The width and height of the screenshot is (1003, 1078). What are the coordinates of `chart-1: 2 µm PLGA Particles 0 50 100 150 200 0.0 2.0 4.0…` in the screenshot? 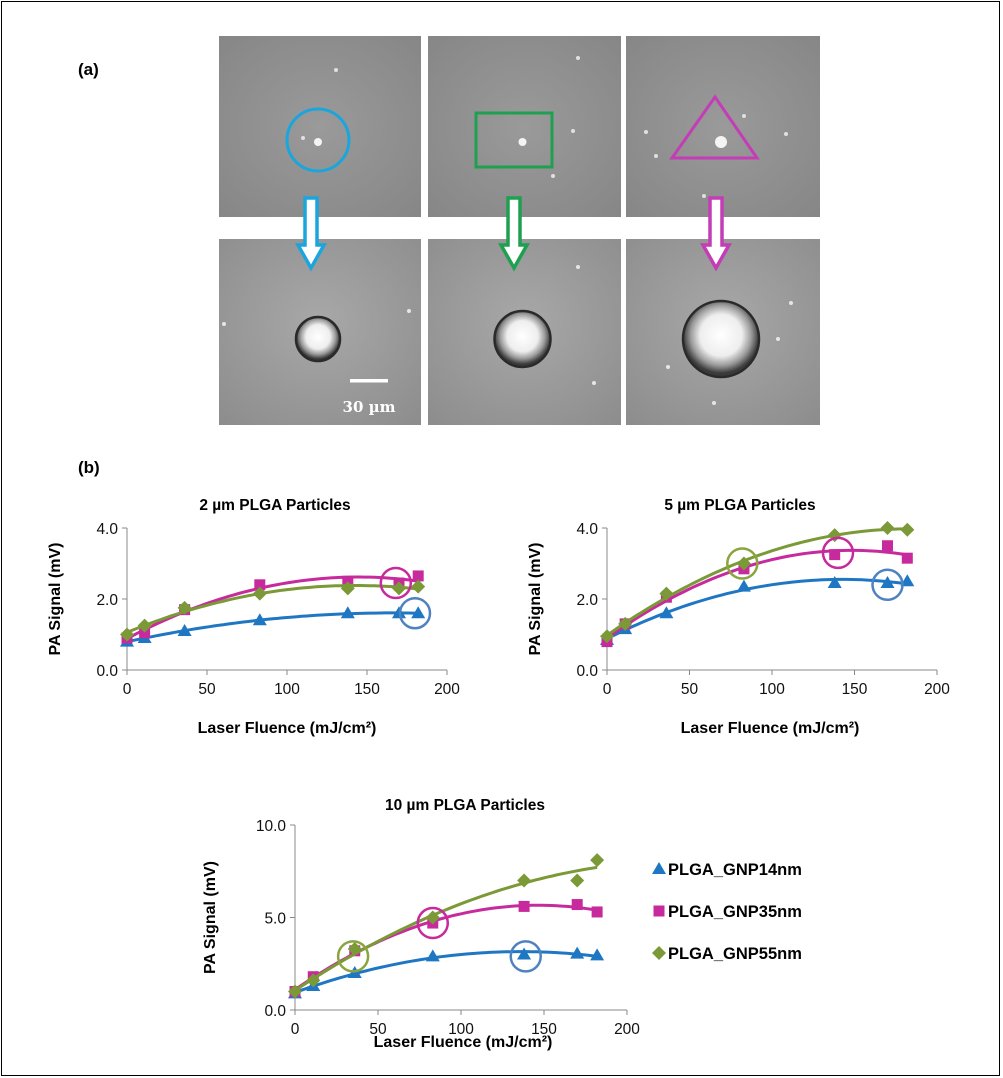 It's located at (253, 617).